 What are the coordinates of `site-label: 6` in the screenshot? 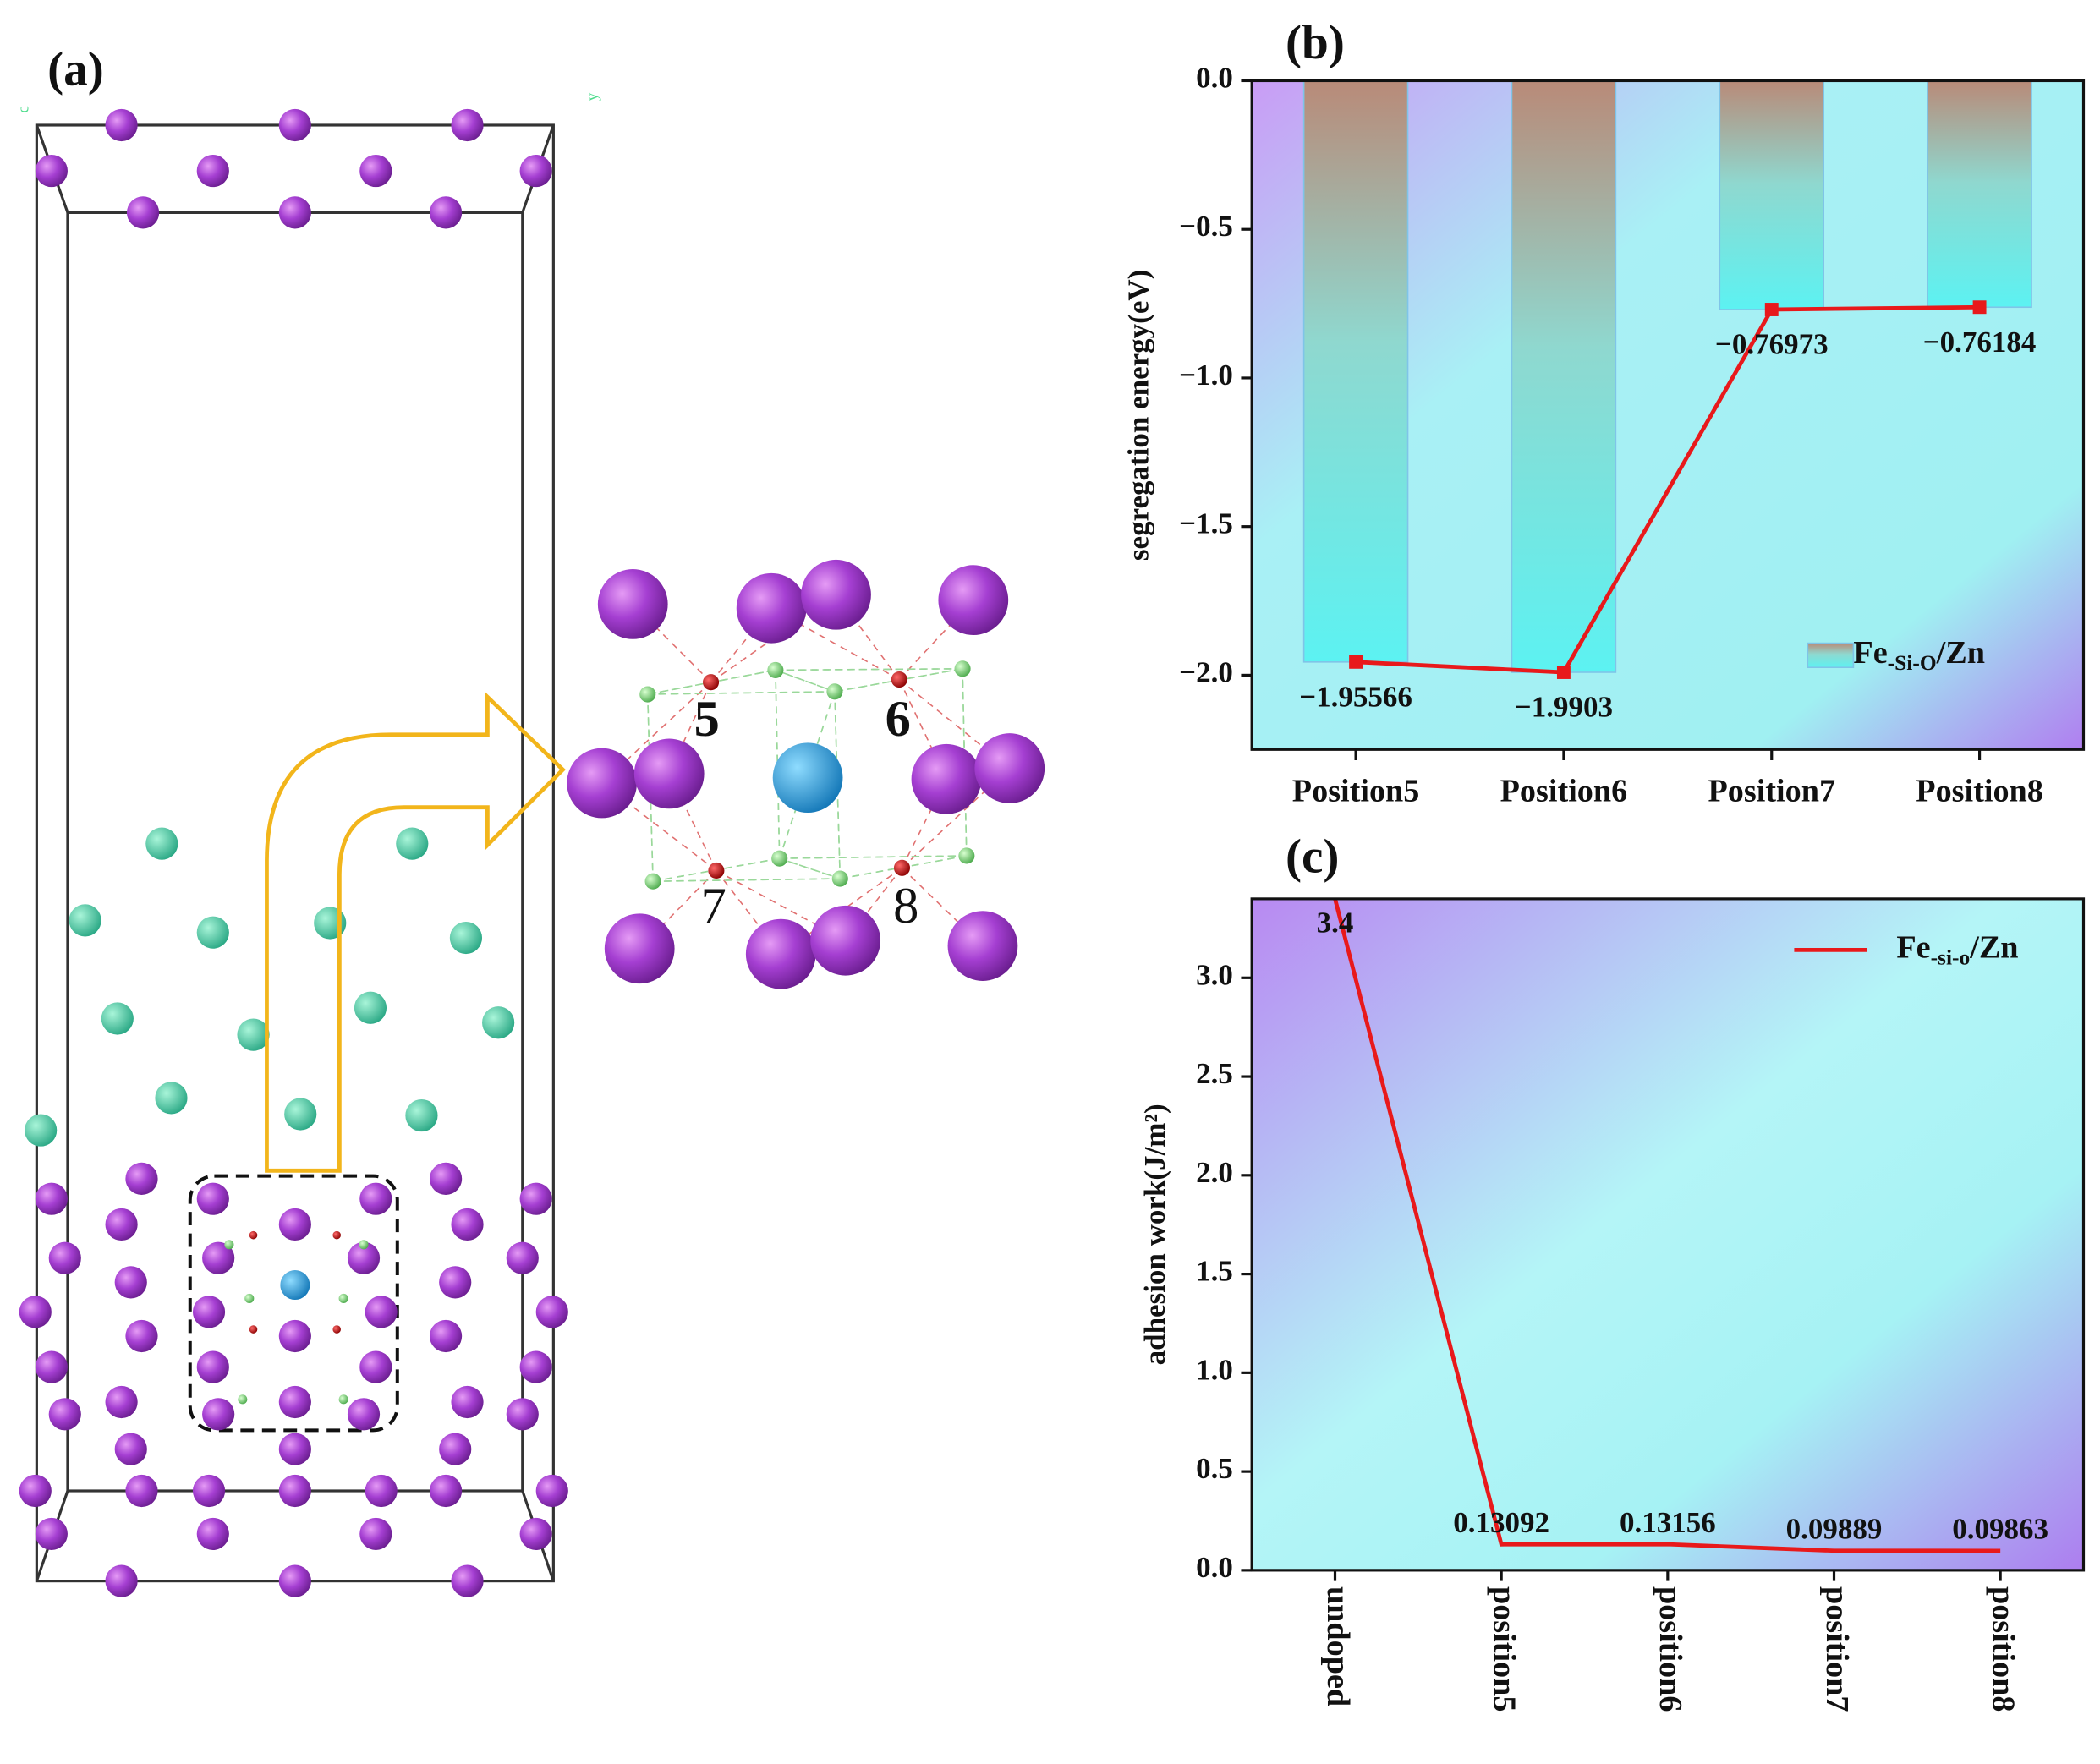 It's located at (899, 719).